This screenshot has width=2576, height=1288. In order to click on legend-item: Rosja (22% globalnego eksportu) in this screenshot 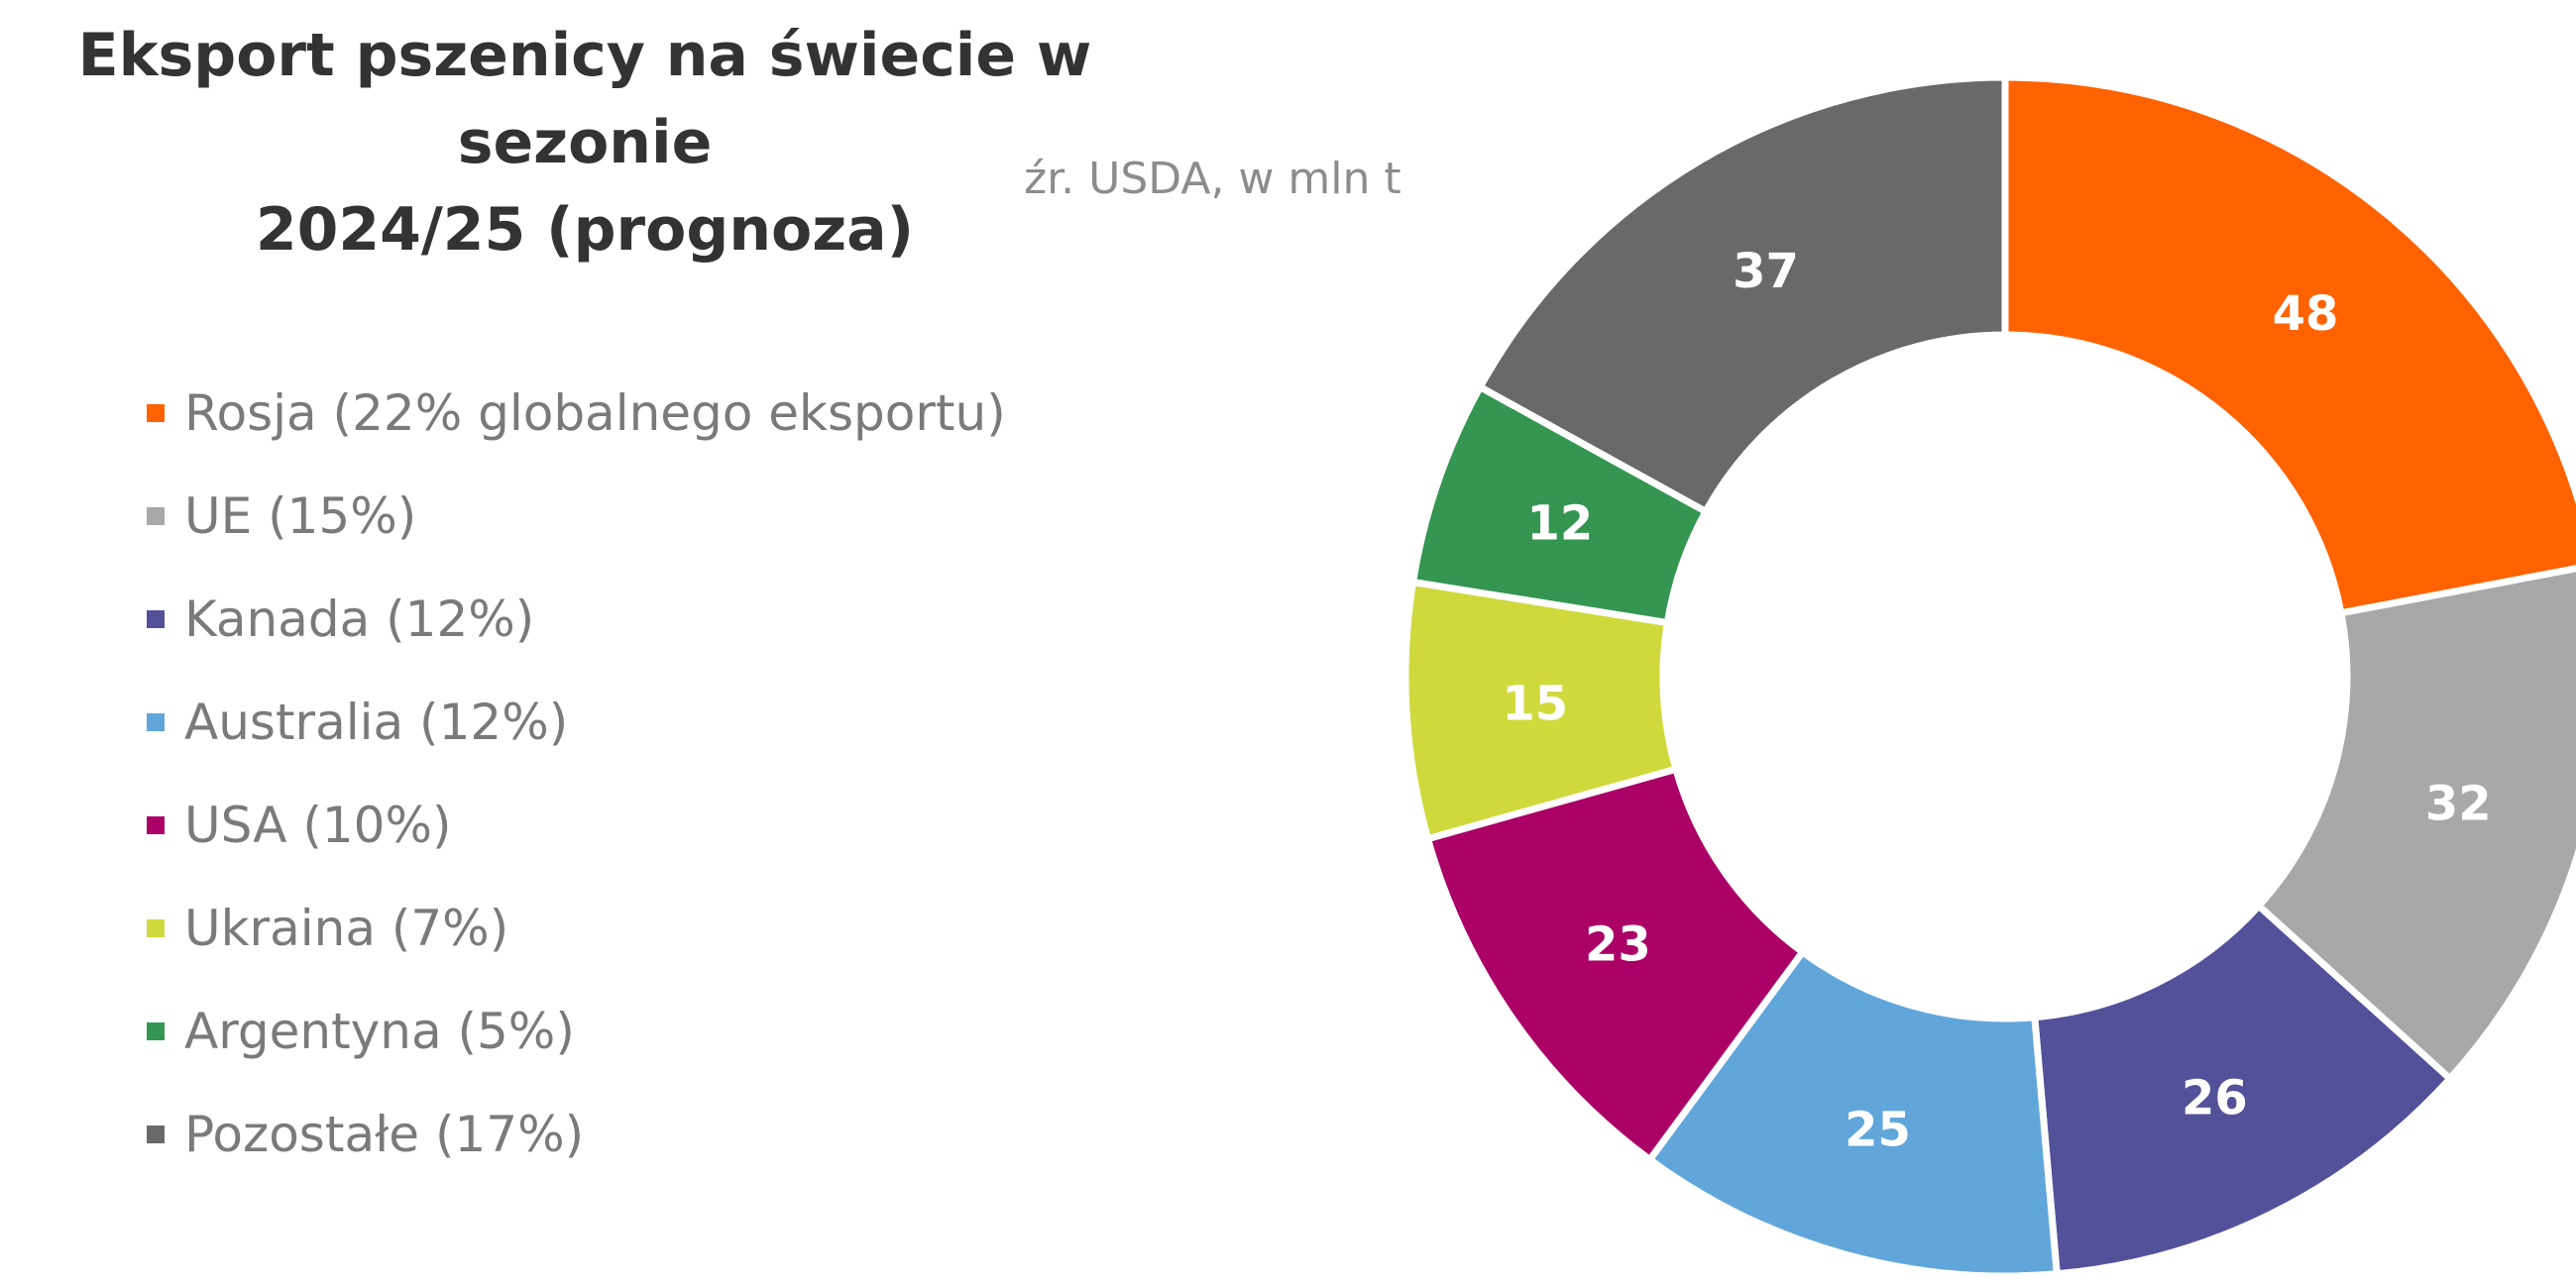, I will do `click(576, 413)`.